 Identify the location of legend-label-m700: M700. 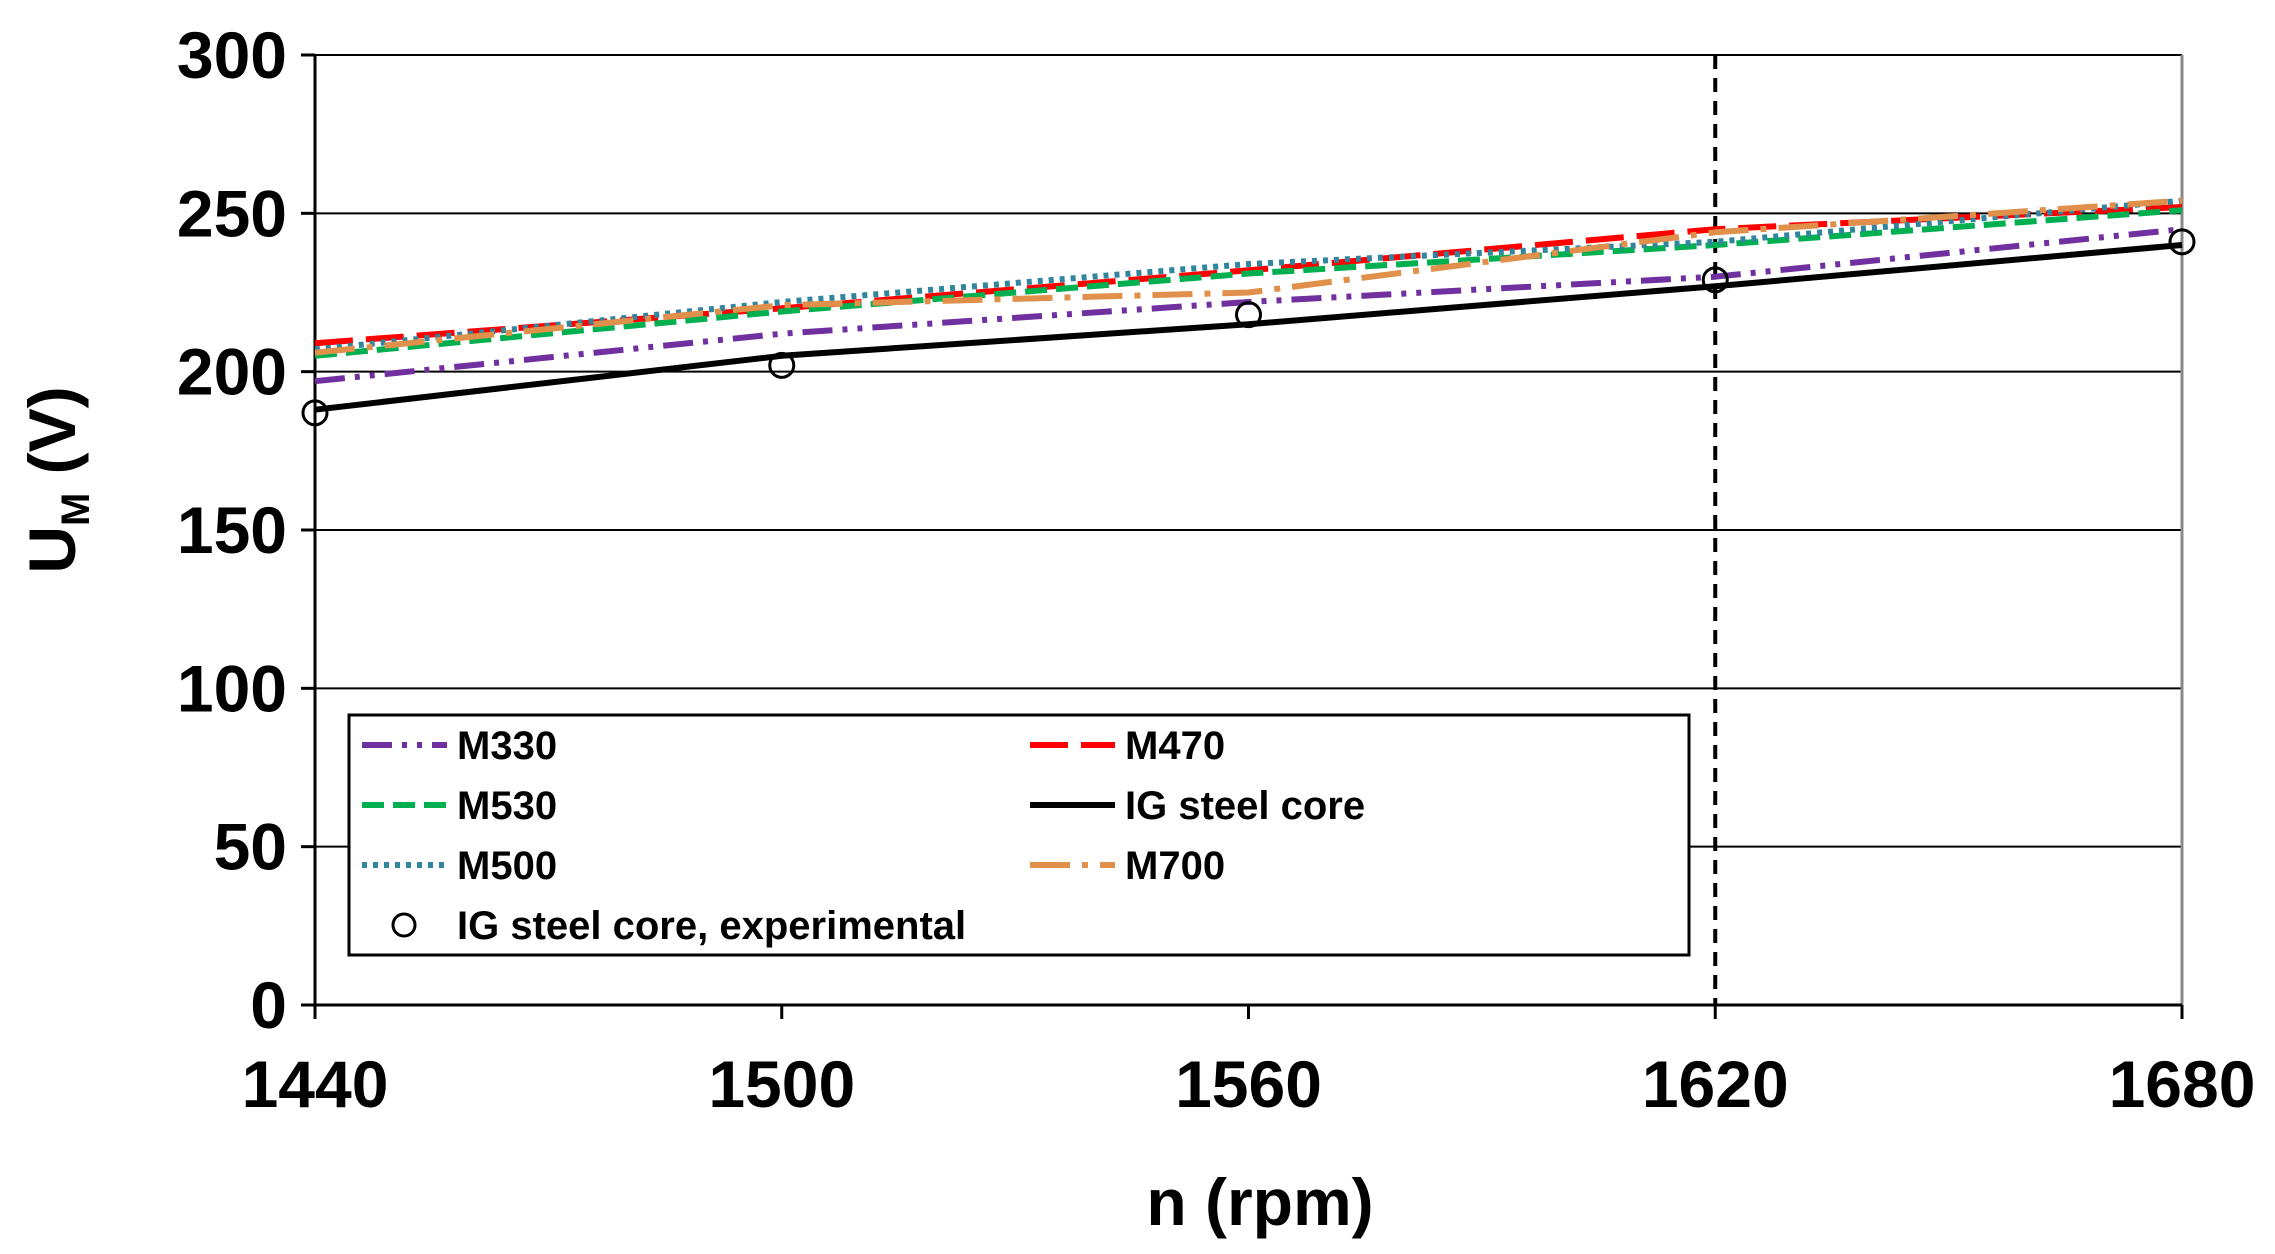
(1175, 866).